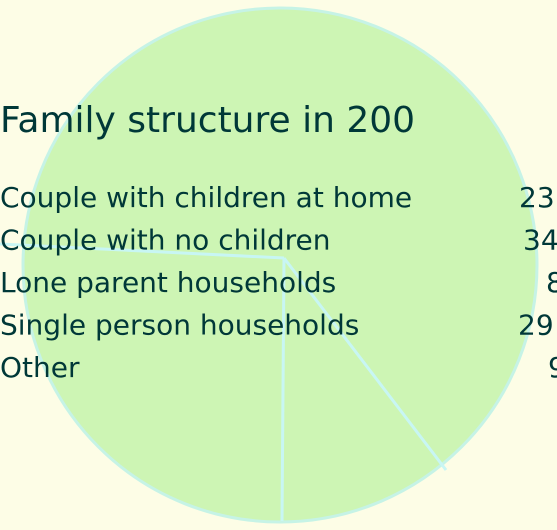 The image size is (557, 530). I want to click on title: Family structure in 200, so click(207, 120).